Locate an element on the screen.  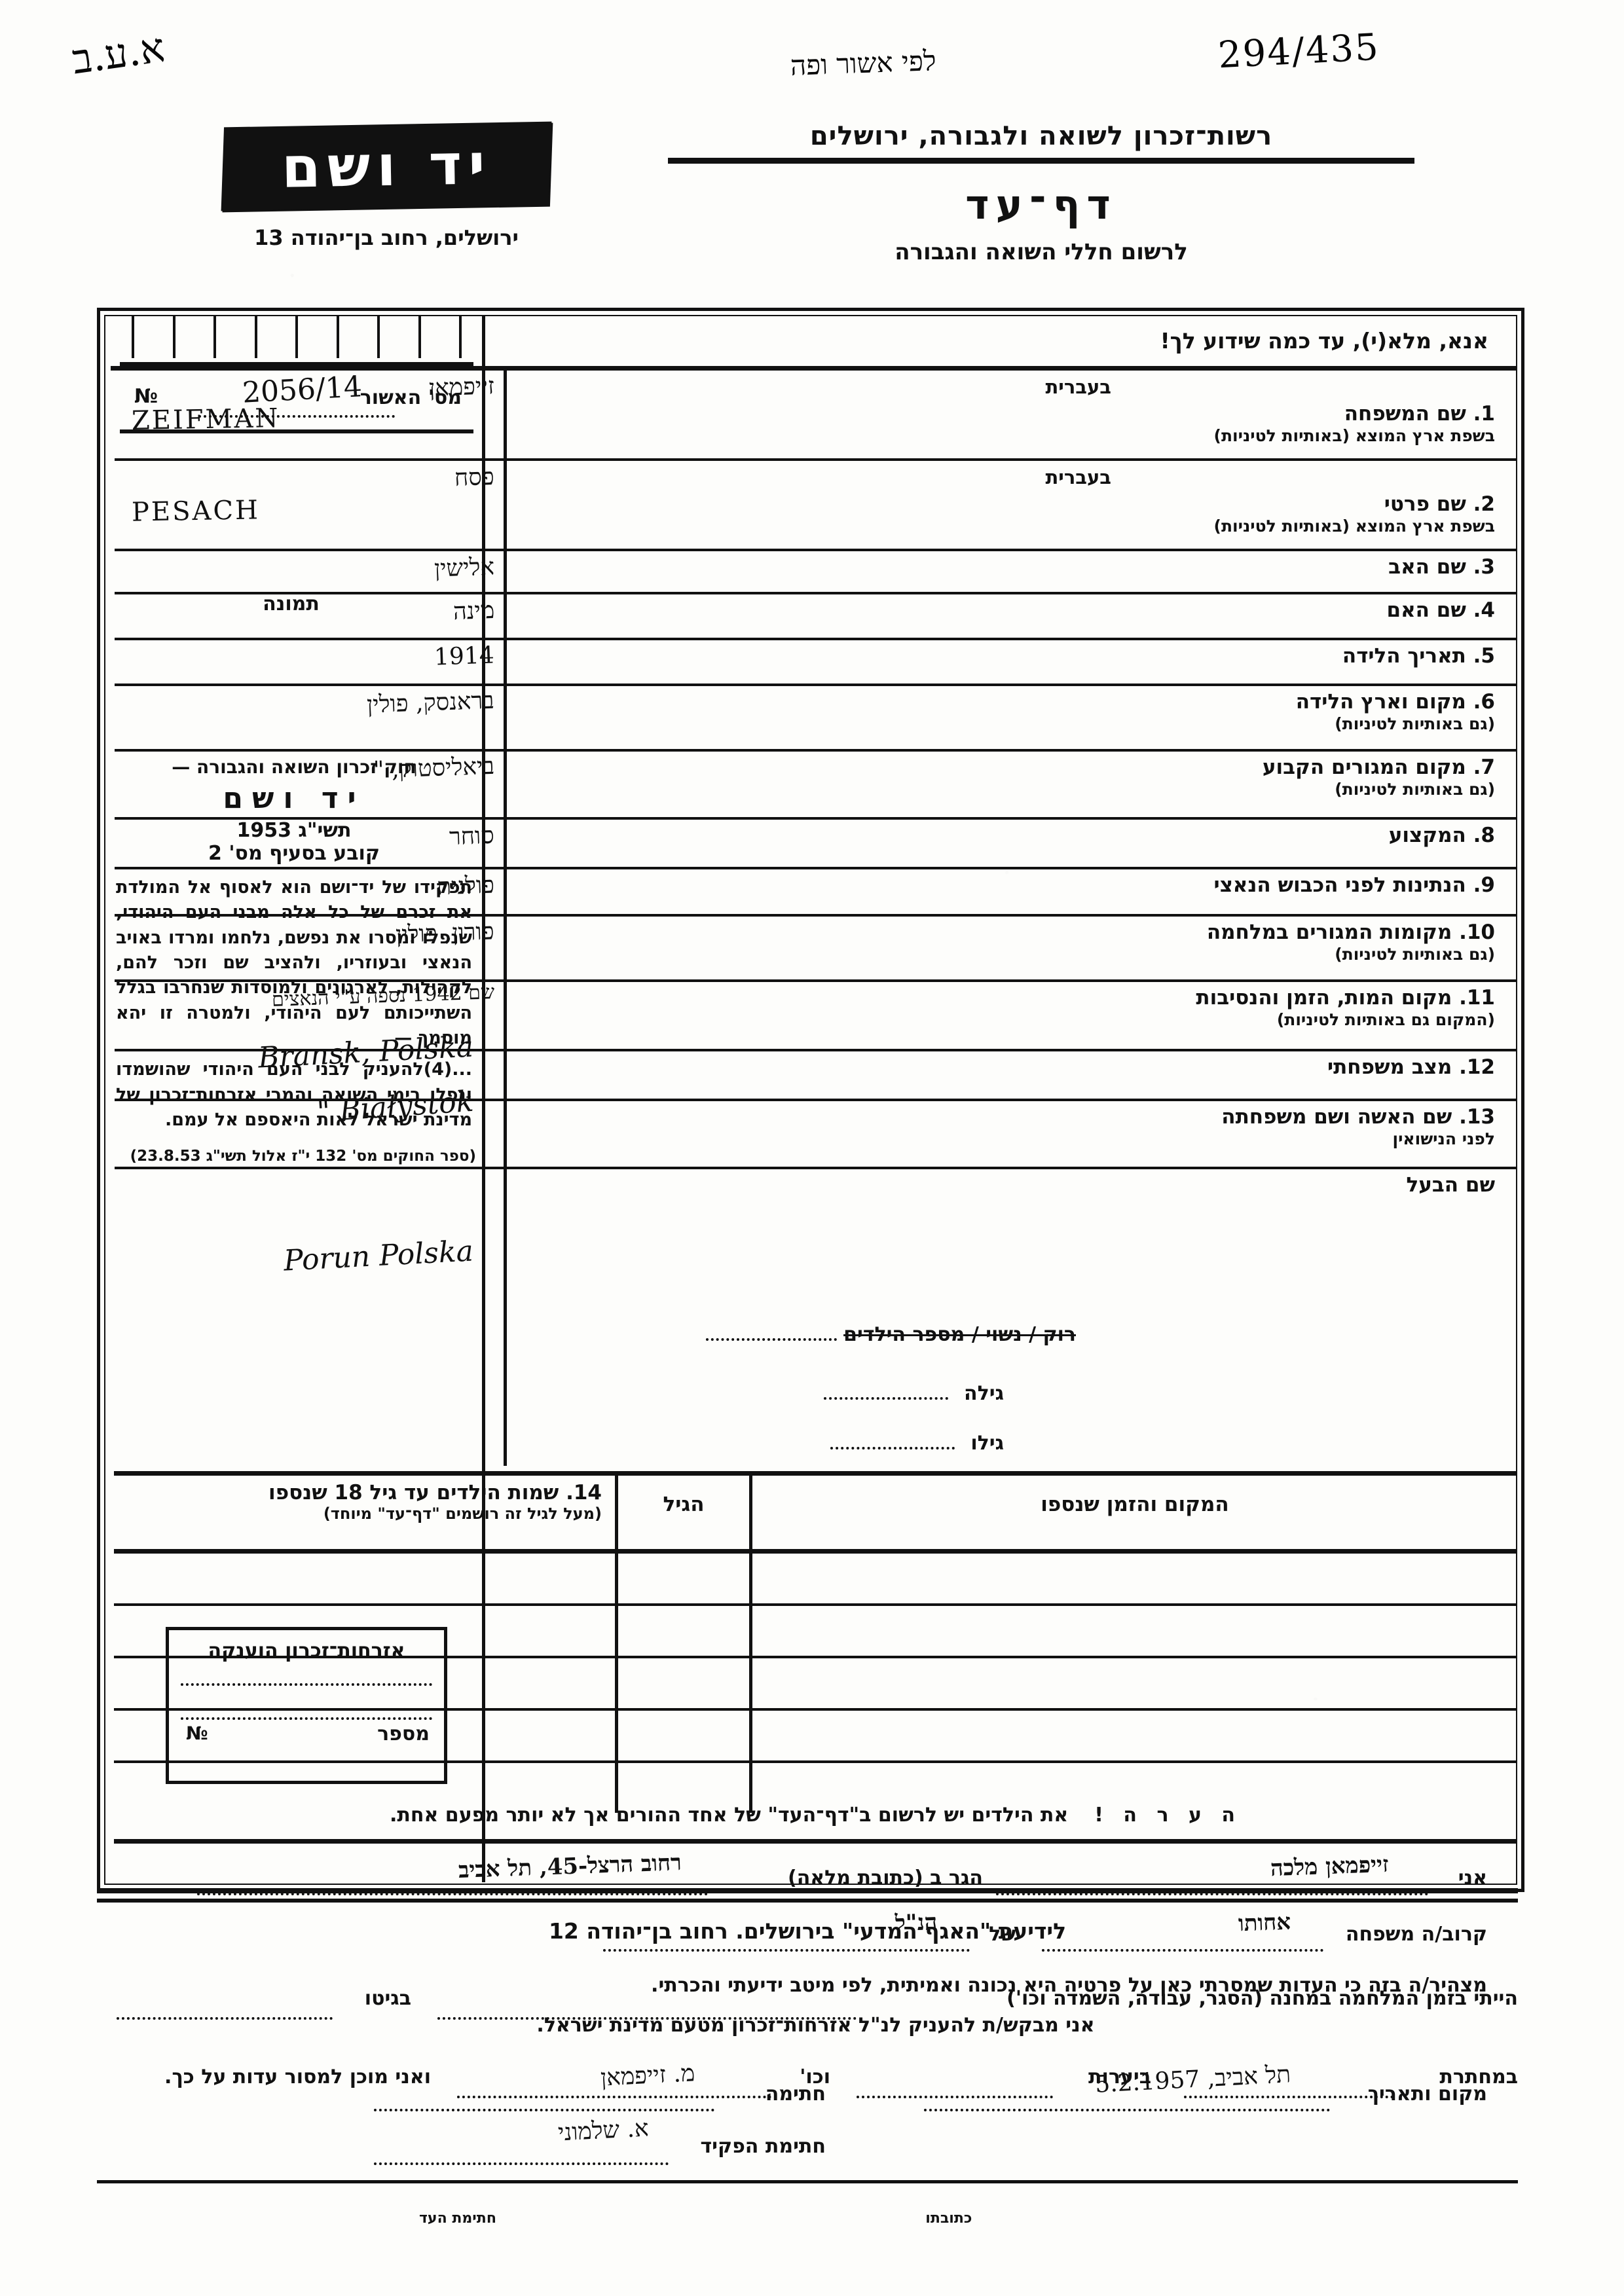
certificate-number-row: מס' האשור № 2056/14 is located at coordinates (296, 397).